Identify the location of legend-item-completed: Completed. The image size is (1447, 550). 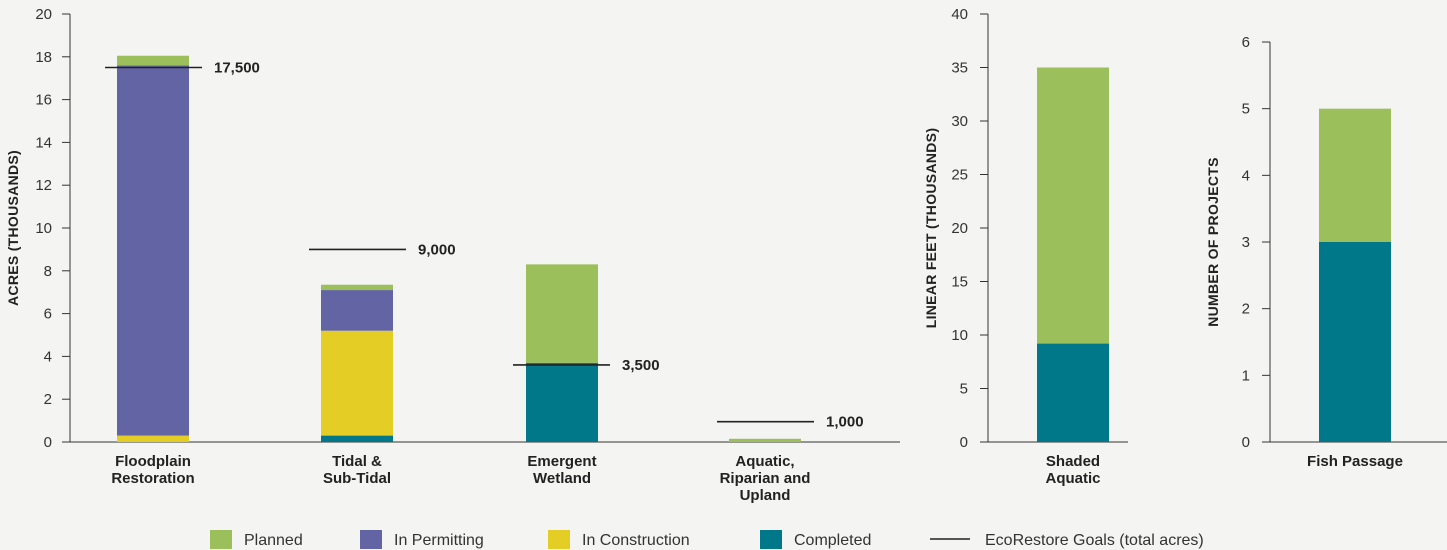
(815, 539).